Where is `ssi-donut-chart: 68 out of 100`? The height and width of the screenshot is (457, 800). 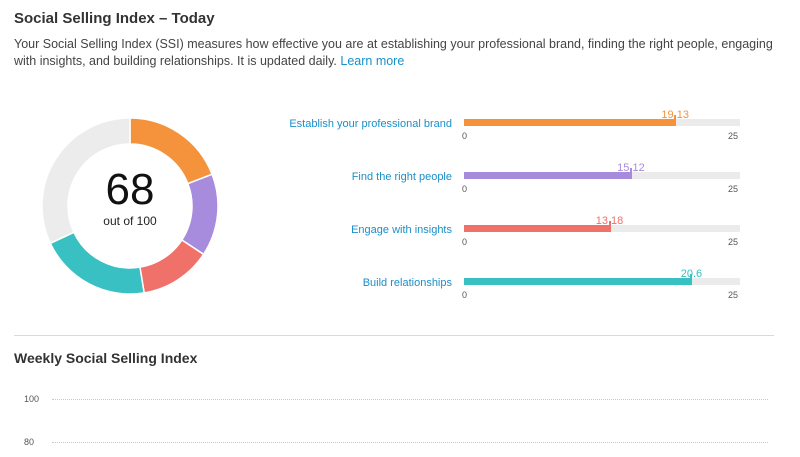 ssi-donut-chart: 68 out of 100 is located at coordinates (130, 206).